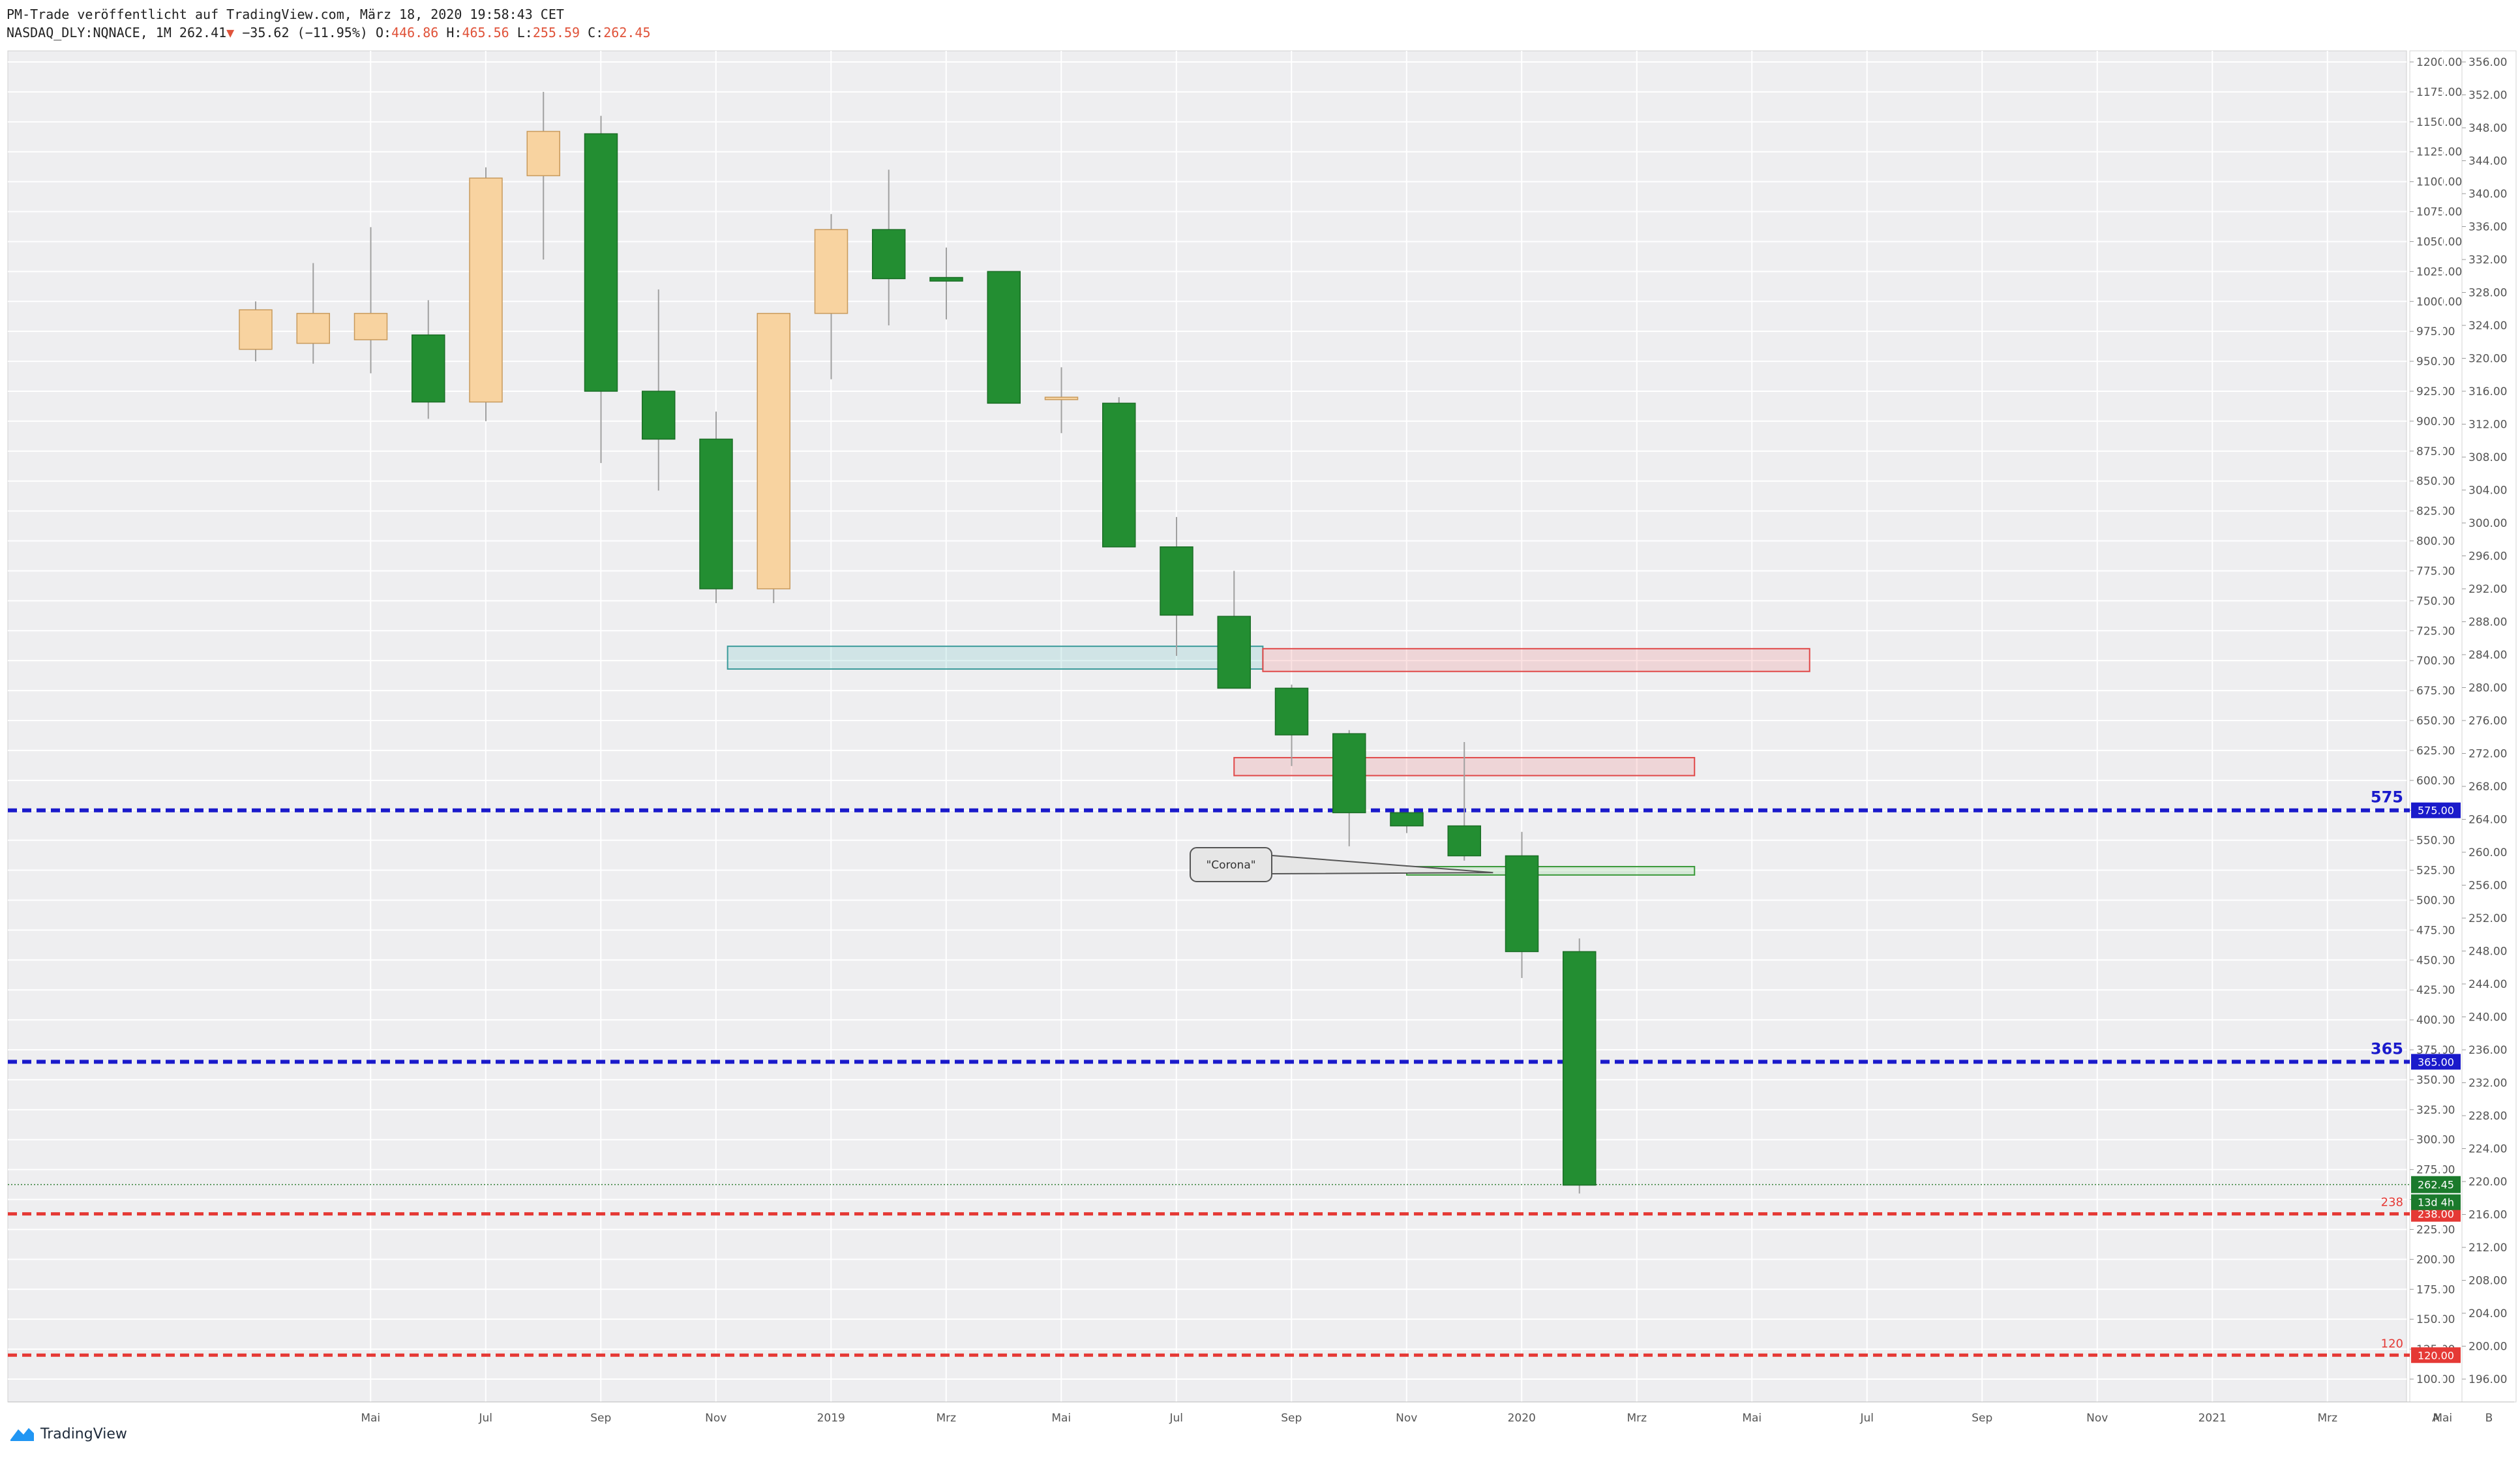  Describe the element at coordinates (2435, 541) in the screenshot. I see `left-axis-tick-label: 800.00` at that location.